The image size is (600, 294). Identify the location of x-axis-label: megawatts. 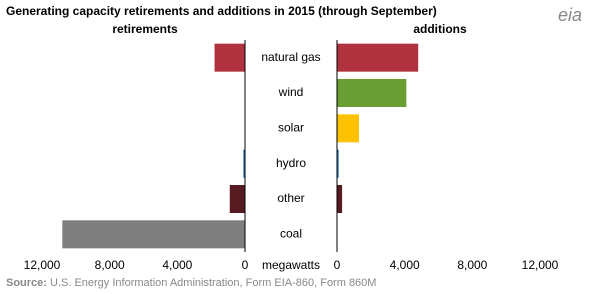
(291, 265).